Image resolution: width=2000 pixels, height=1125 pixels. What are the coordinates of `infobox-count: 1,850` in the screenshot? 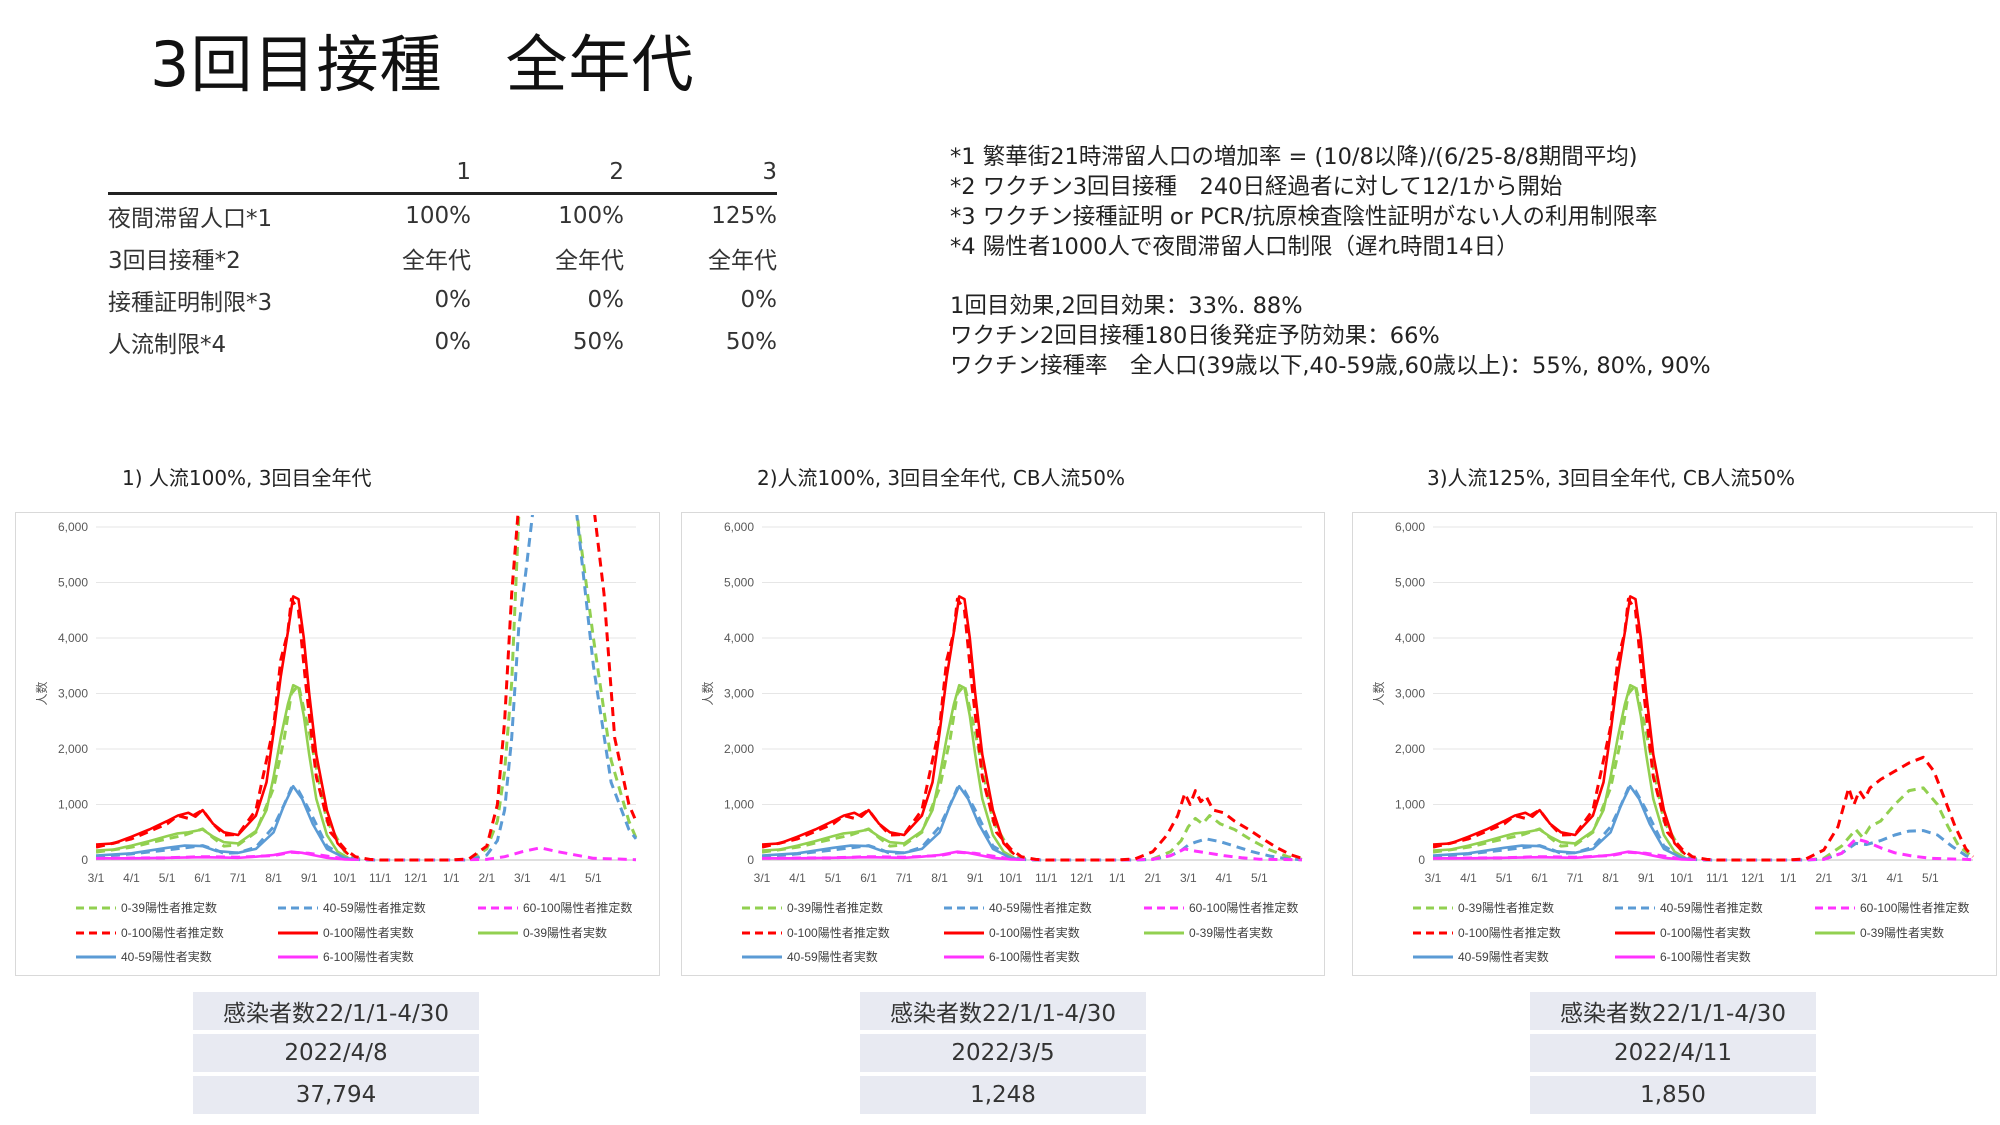 It's located at (1673, 1095).